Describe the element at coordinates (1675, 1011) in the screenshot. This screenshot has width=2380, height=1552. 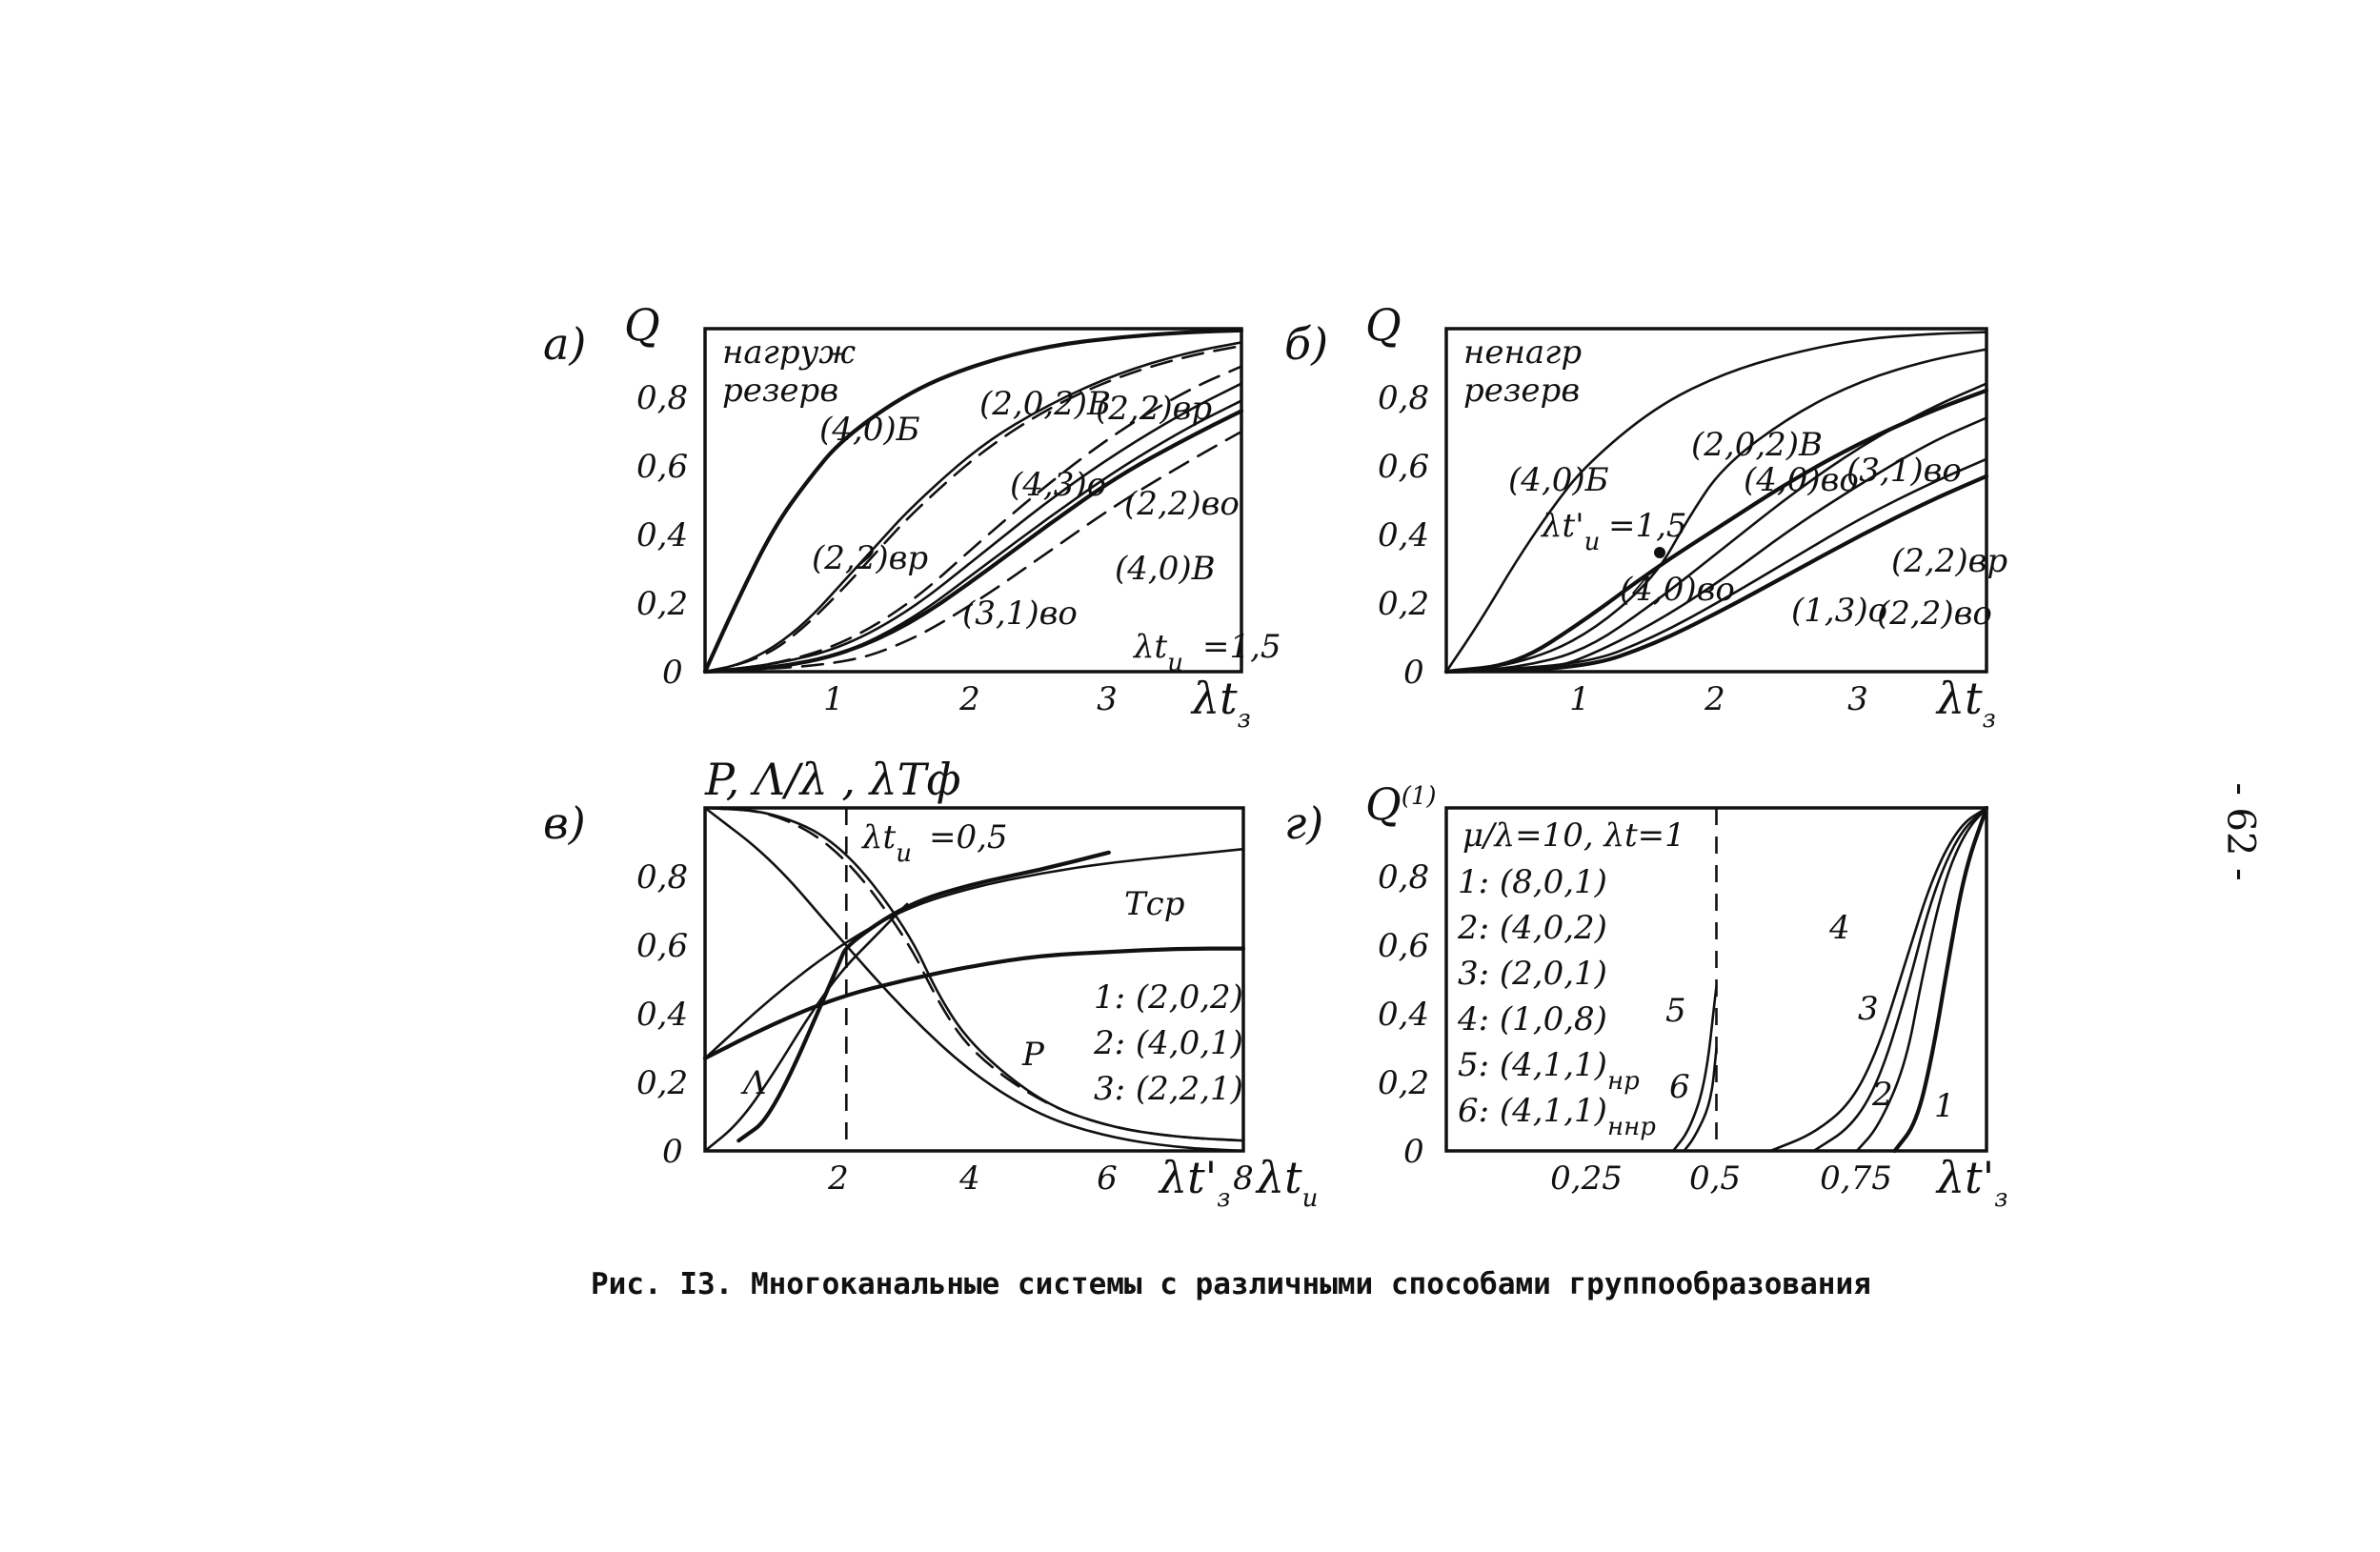
I see `series-label: 5` at that location.